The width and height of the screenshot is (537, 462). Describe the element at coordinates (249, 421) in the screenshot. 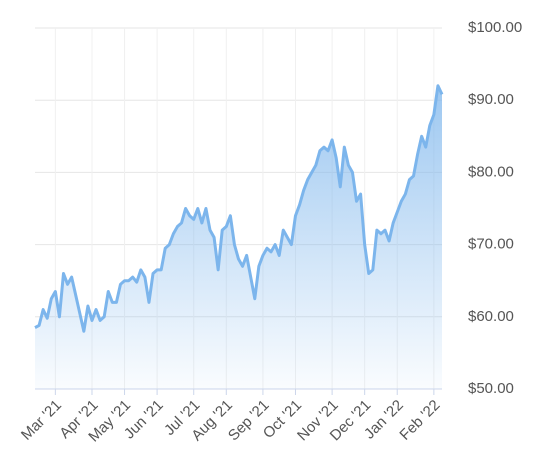

I see `x-tick-label: Sep '21` at that location.